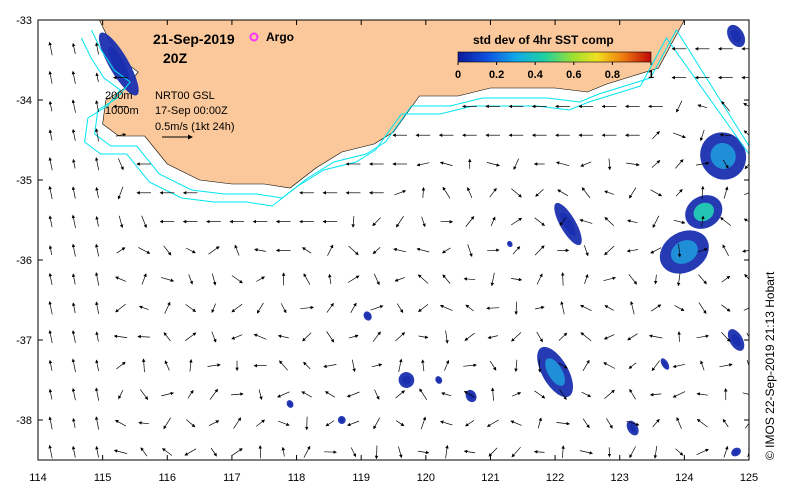 This screenshot has height=492, width=790. Describe the element at coordinates (191, 111) in the screenshot. I see `product-valid-time: 17-Sep 00:00Z` at that location.